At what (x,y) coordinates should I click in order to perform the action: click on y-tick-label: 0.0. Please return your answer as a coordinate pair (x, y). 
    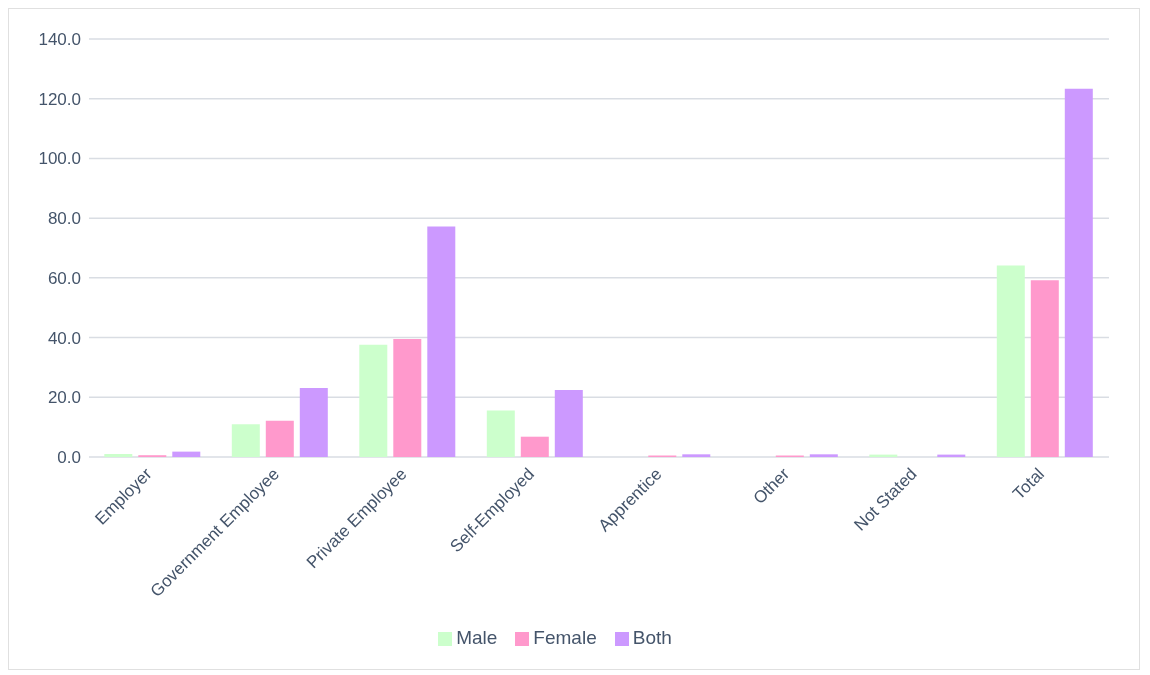
    Looking at the image, I should click on (69, 458).